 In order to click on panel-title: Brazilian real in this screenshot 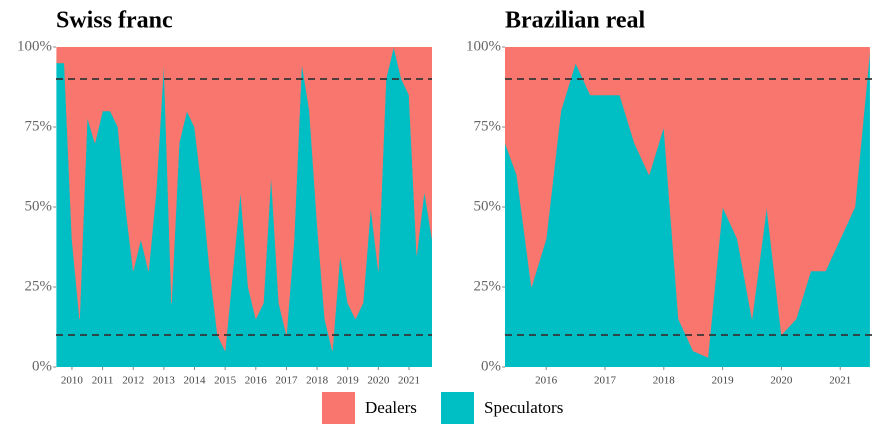, I will do `click(575, 21)`.